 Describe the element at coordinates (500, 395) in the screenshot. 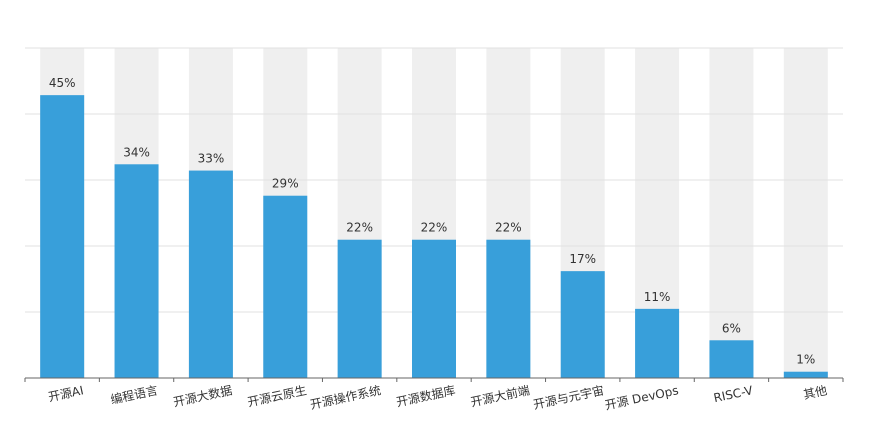

I see `x-tick-label: 开源大前端` at that location.